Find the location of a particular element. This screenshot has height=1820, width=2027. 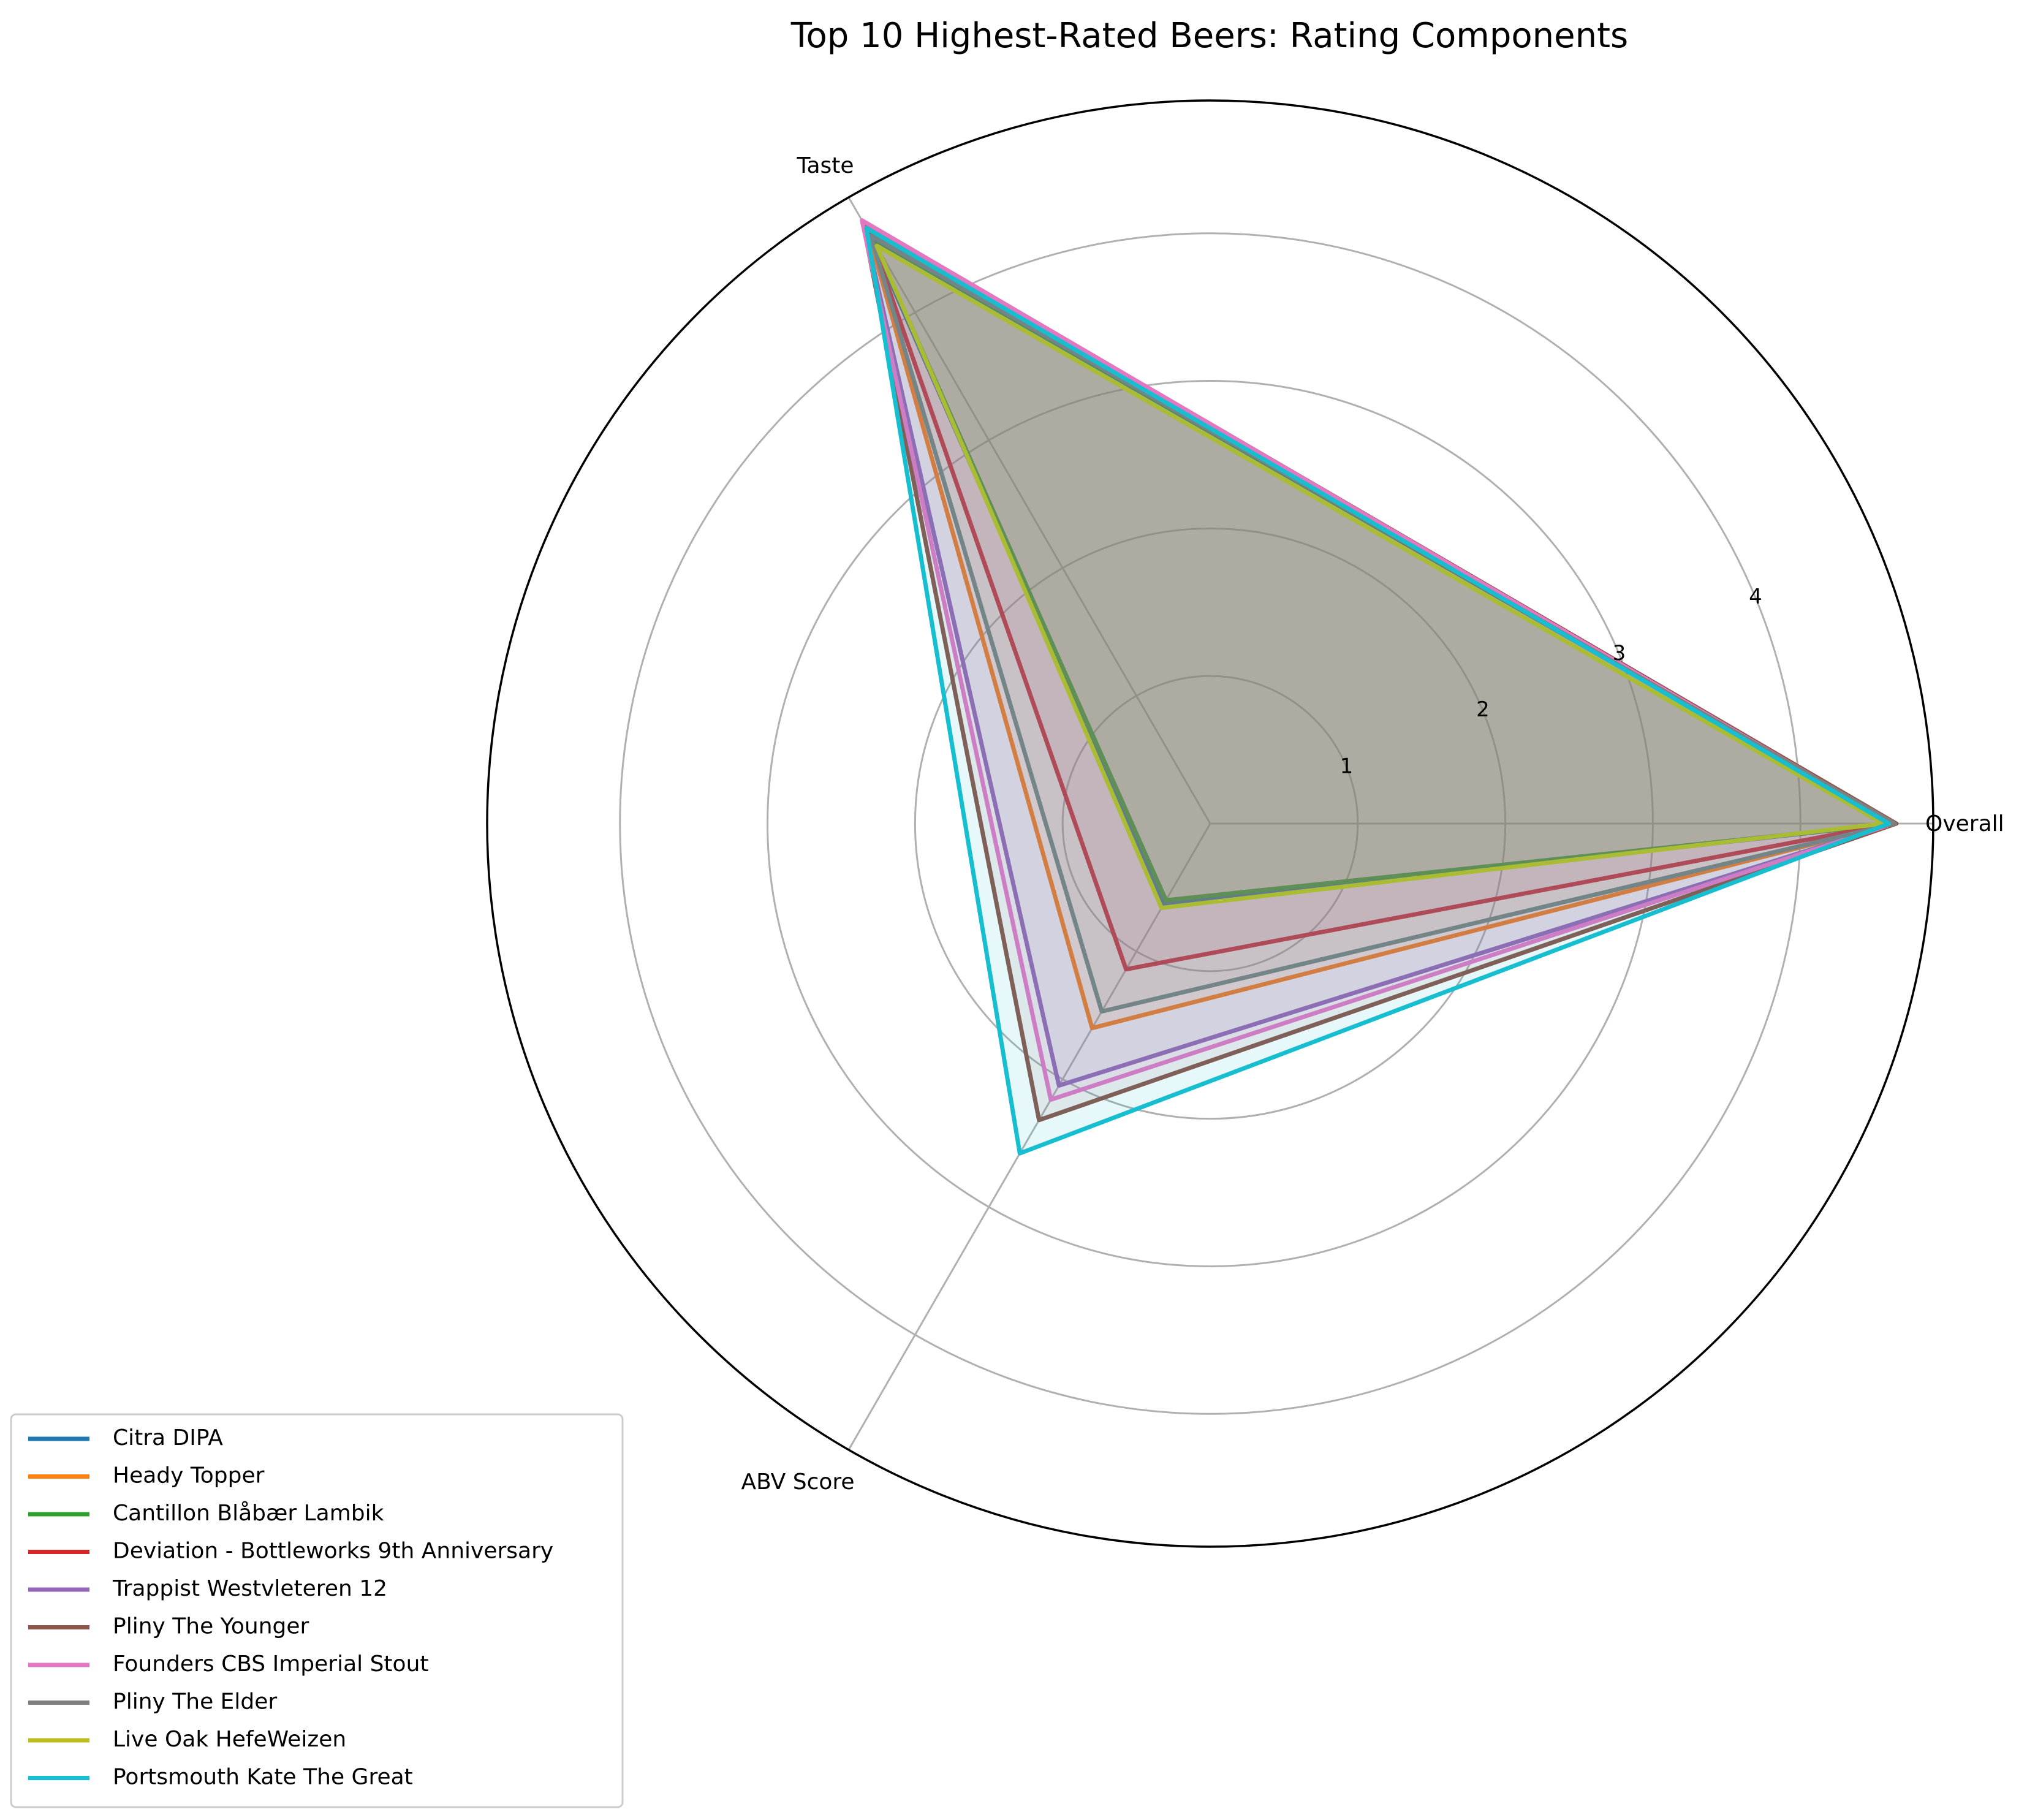

axis-label-3: ABV Score is located at coordinates (797, 1482).